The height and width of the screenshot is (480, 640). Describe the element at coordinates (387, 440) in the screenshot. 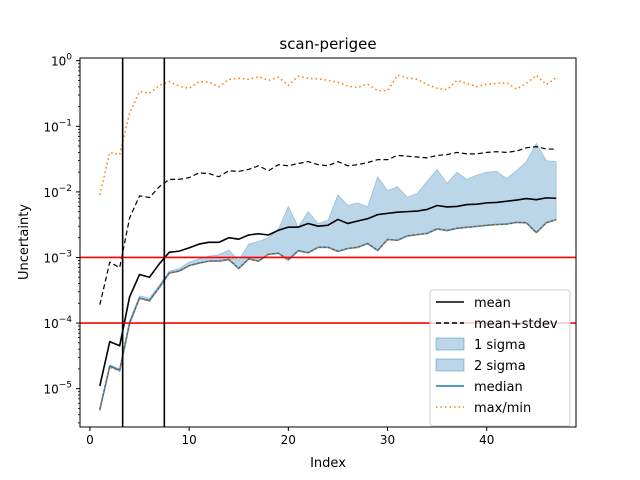

I see `x-tick-label-30: 30` at that location.